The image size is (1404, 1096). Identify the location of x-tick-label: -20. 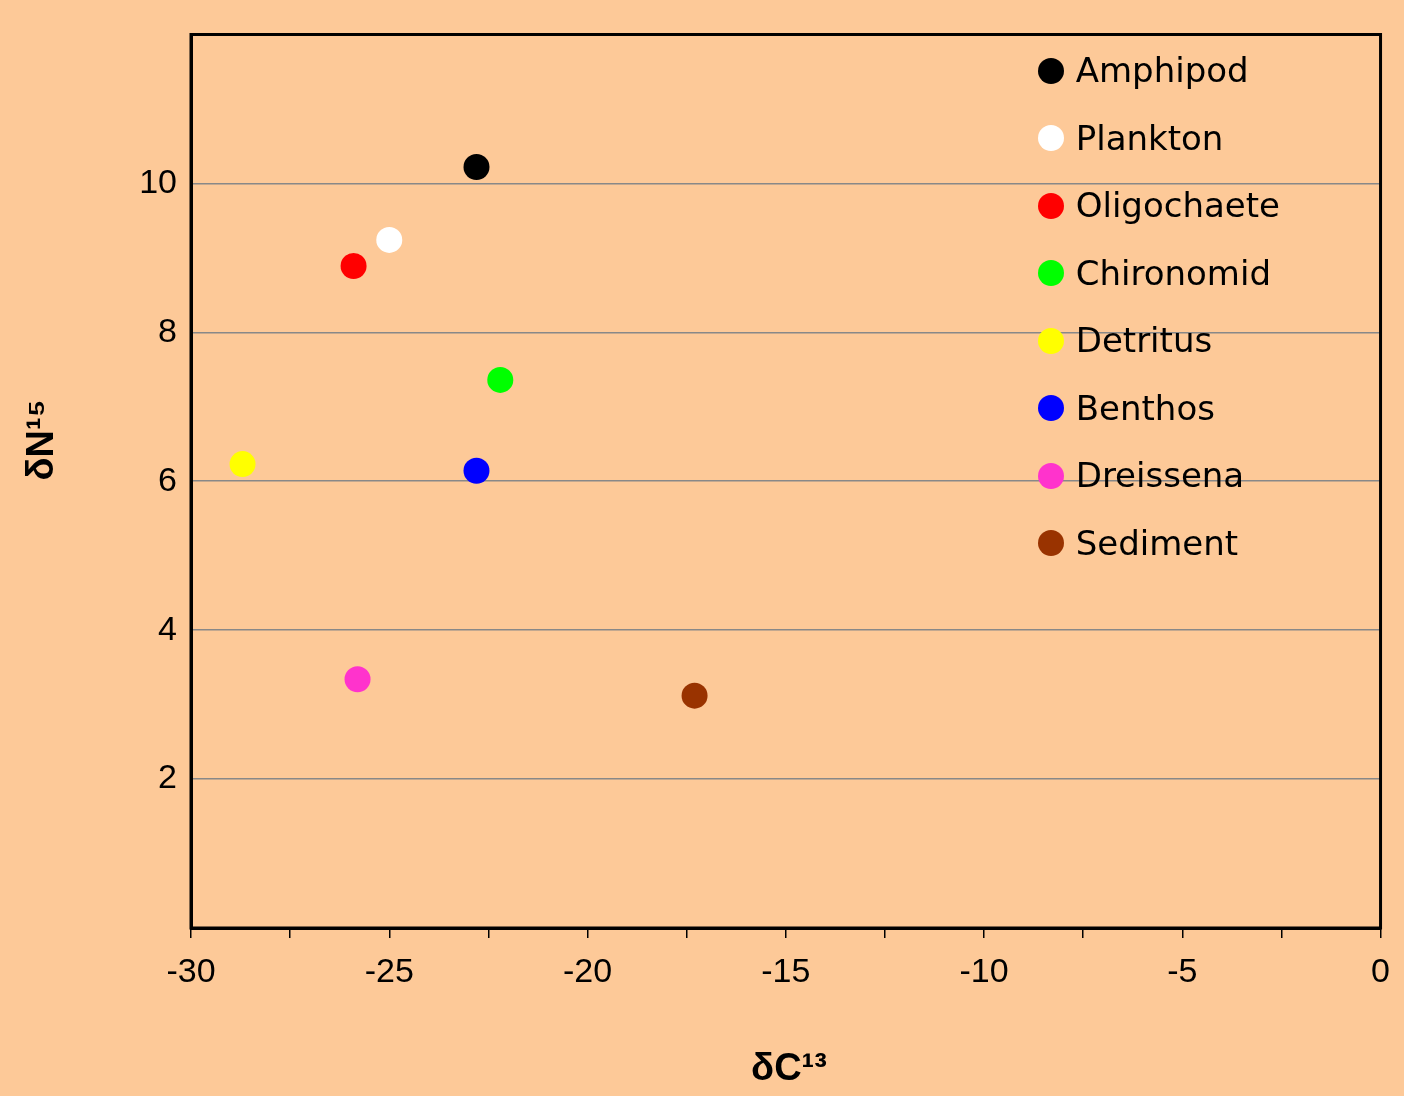
(587, 969).